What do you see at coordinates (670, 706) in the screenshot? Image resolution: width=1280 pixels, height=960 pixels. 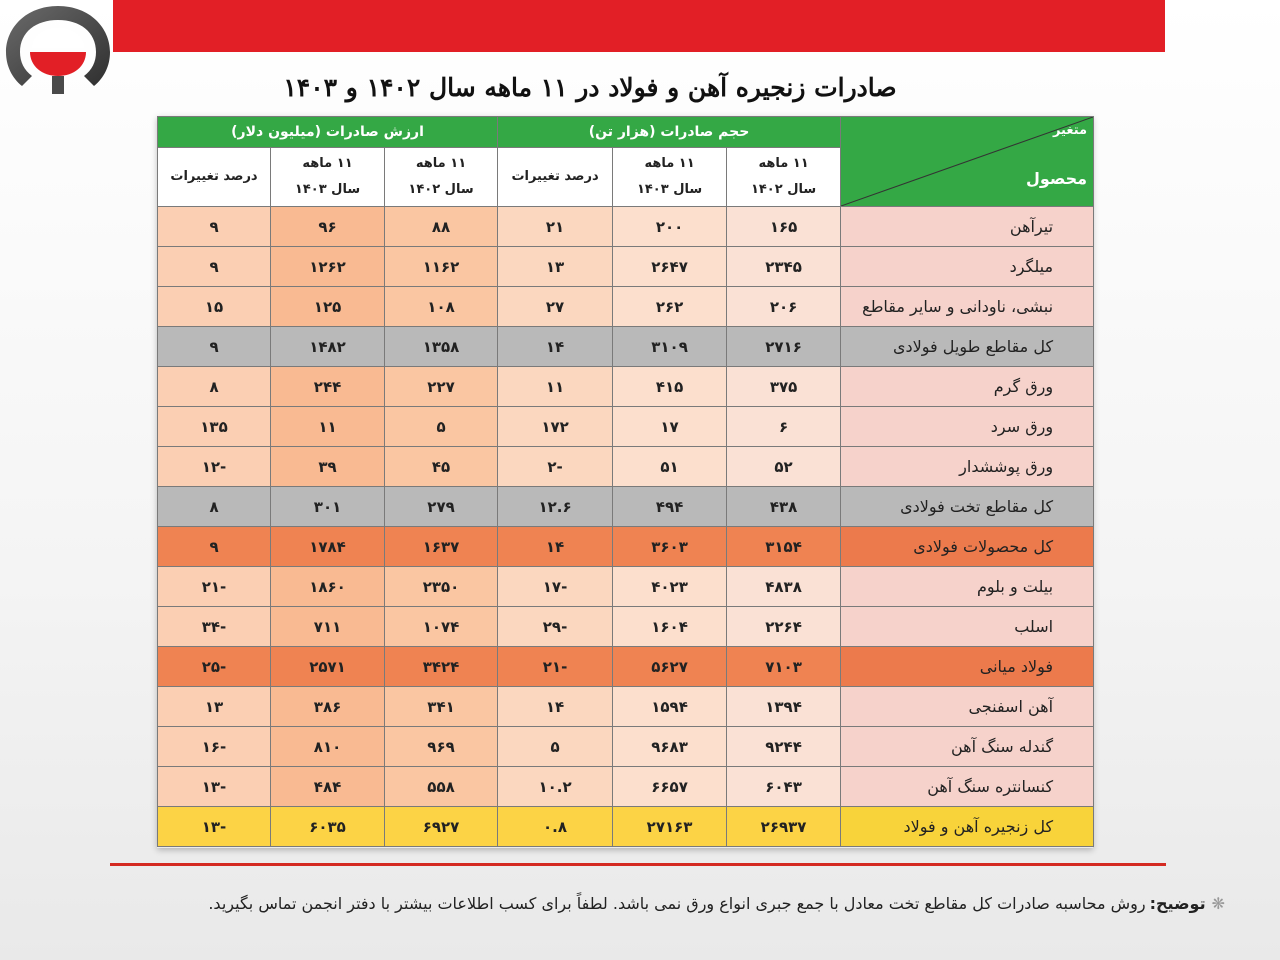 I see `value-cell: ۱۵۹۴` at bounding box center [670, 706].